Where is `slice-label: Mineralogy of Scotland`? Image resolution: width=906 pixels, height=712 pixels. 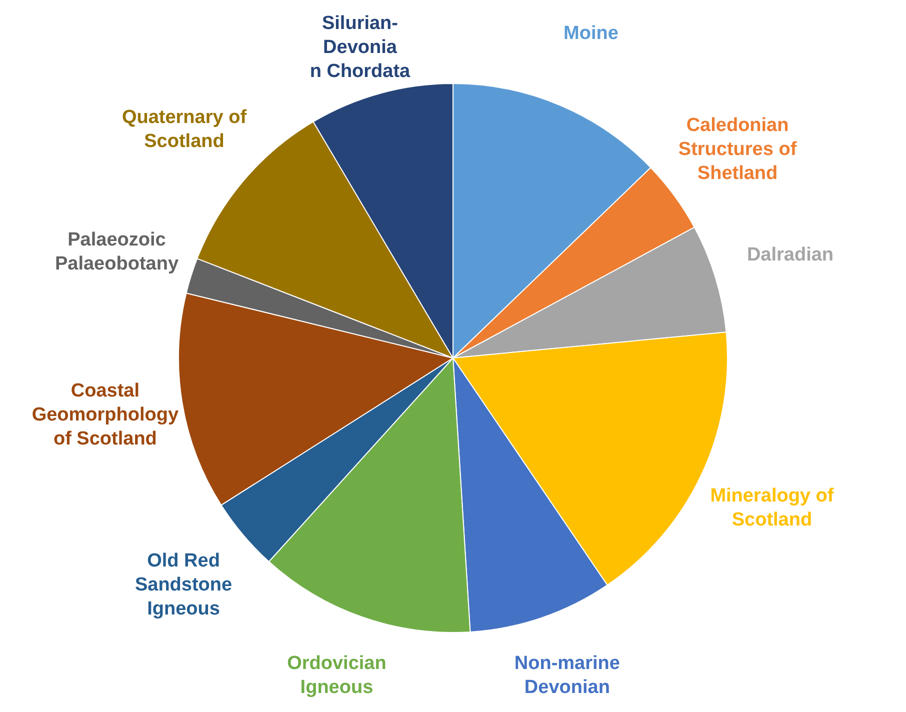 slice-label: Mineralogy of Scotland is located at coordinates (772, 507).